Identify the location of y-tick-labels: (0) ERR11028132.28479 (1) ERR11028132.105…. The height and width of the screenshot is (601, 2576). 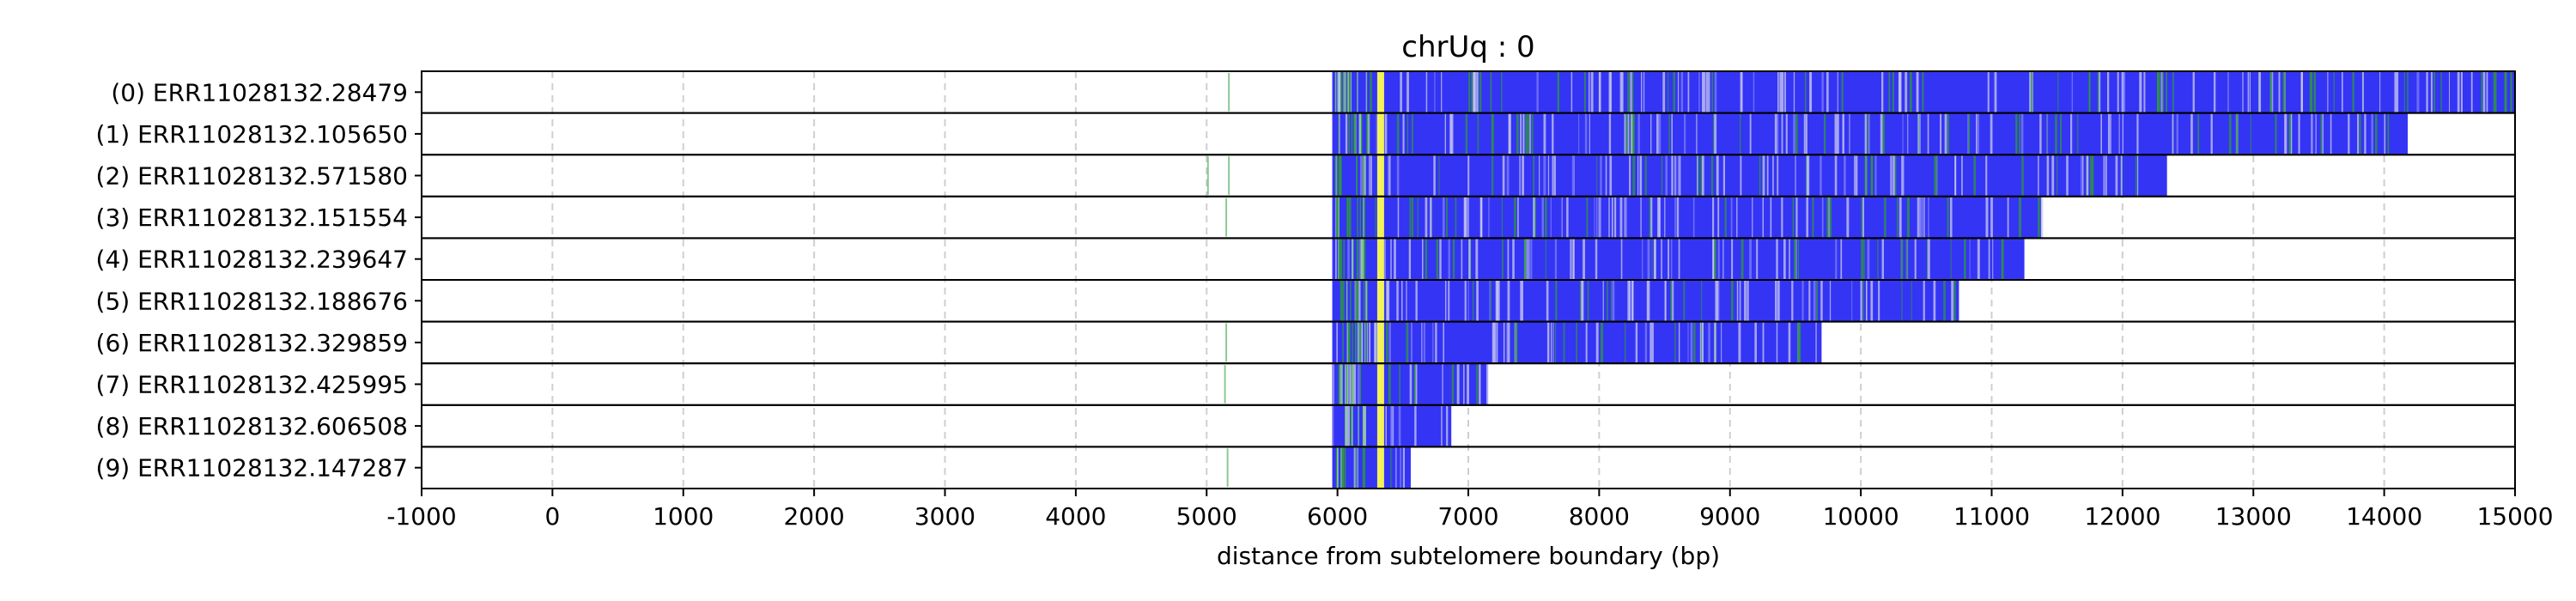
(259, 280).